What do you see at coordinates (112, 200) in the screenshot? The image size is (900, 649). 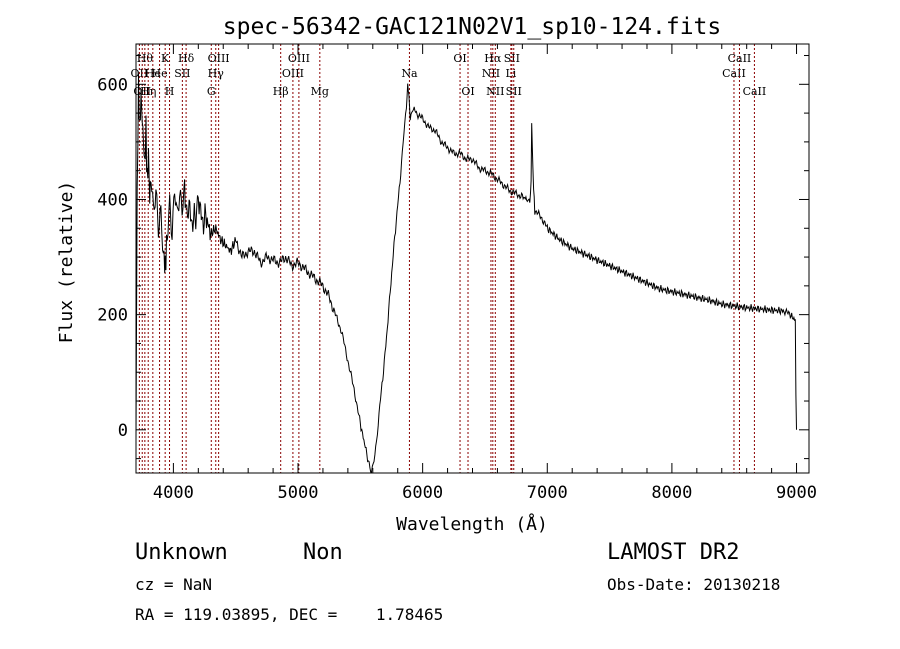 I see `y-tick-label: 400` at bounding box center [112, 200].